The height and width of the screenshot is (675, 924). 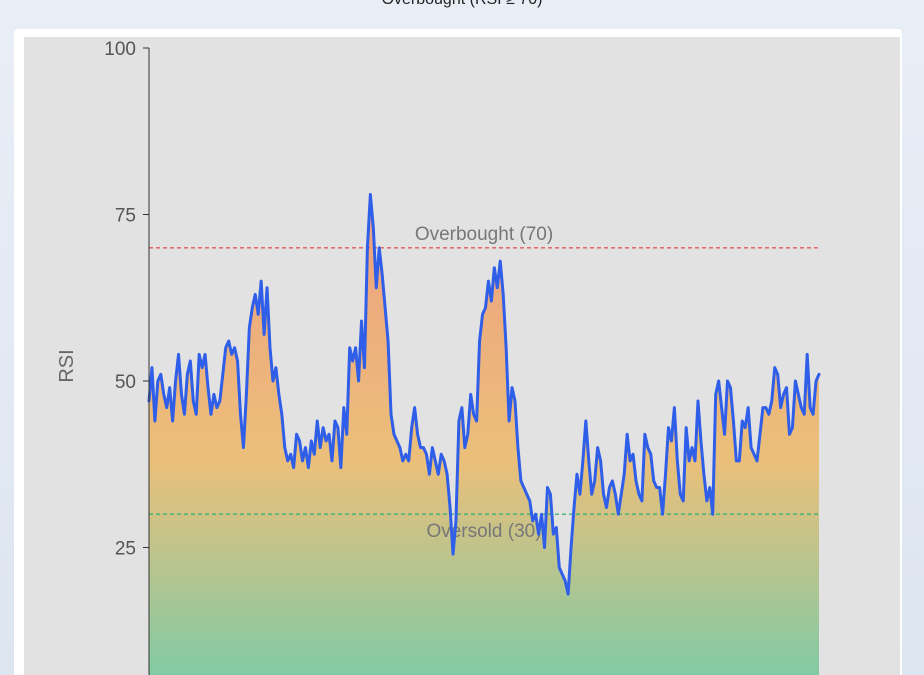 I want to click on y-tick-label-100: 100, so click(x=120, y=49).